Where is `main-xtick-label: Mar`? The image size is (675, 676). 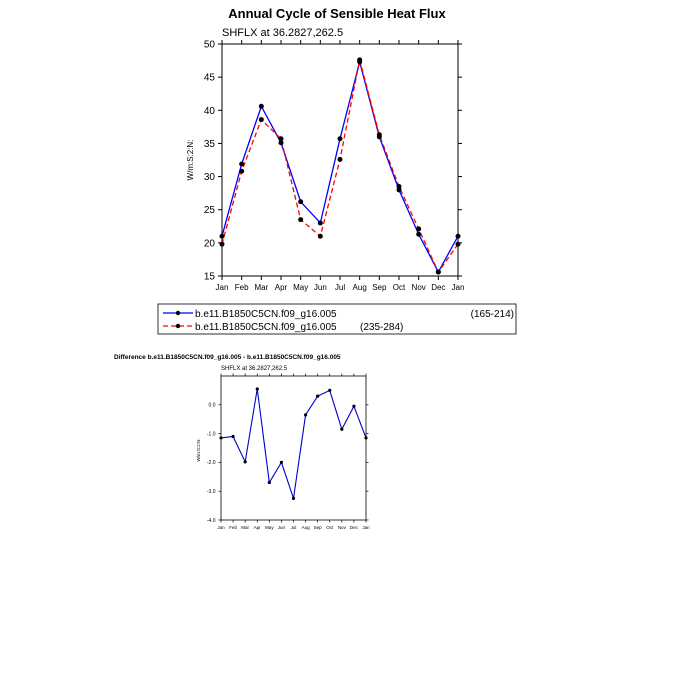 main-xtick-label: Mar is located at coordinates (261, 287).